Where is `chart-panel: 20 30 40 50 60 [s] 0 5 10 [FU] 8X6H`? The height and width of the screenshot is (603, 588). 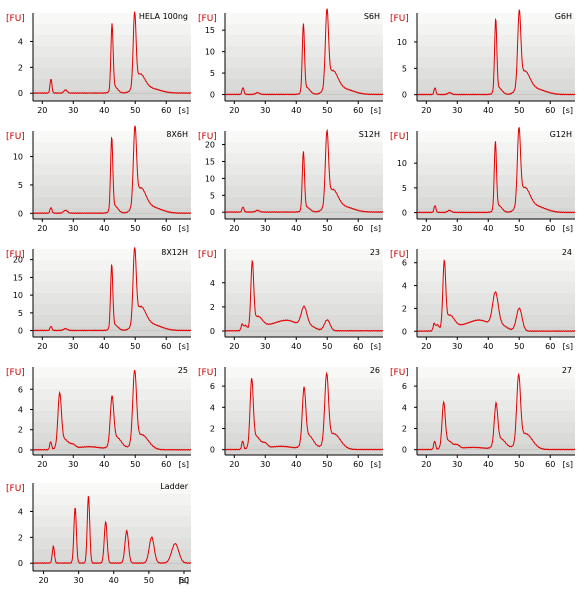
chart-panel: 20 30 40 50 60 [s] 0 5 10 [FU] 8X6H is located at coordinates (100, 183).